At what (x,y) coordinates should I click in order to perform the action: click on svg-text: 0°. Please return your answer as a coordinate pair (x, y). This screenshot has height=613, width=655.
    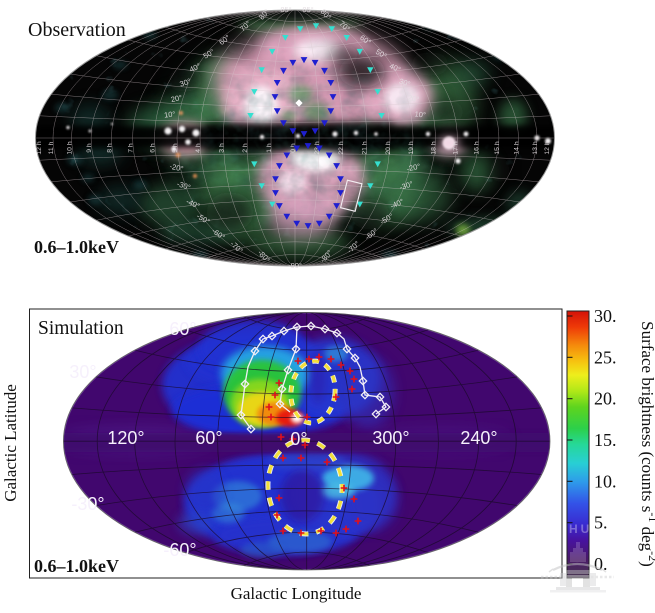
    Looking at the image, I should click on (298, 439).